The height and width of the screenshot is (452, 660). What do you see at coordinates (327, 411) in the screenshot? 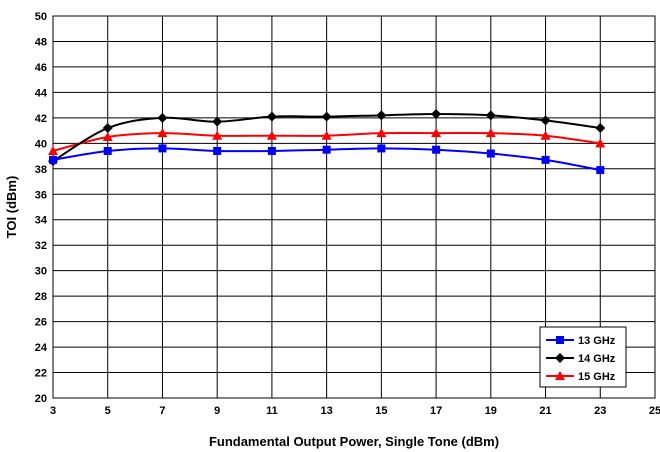
I see `x-tick-label: 13` at bounding box center [327, 411].